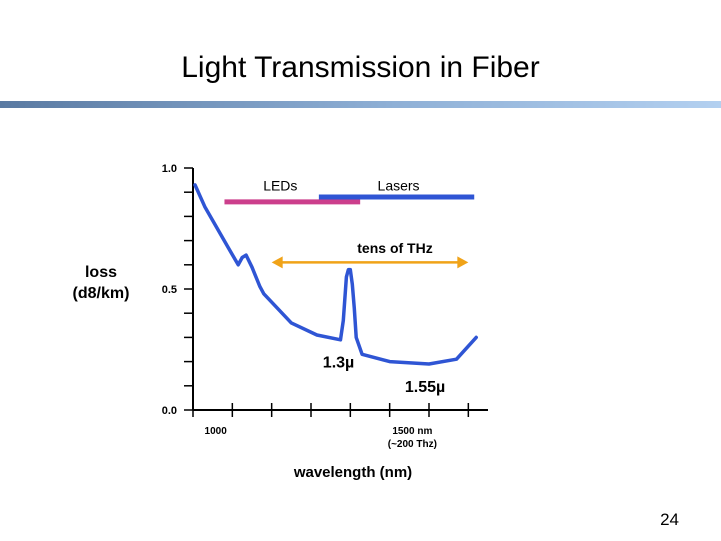  I want to click on loss-curve, so click(335, 274).